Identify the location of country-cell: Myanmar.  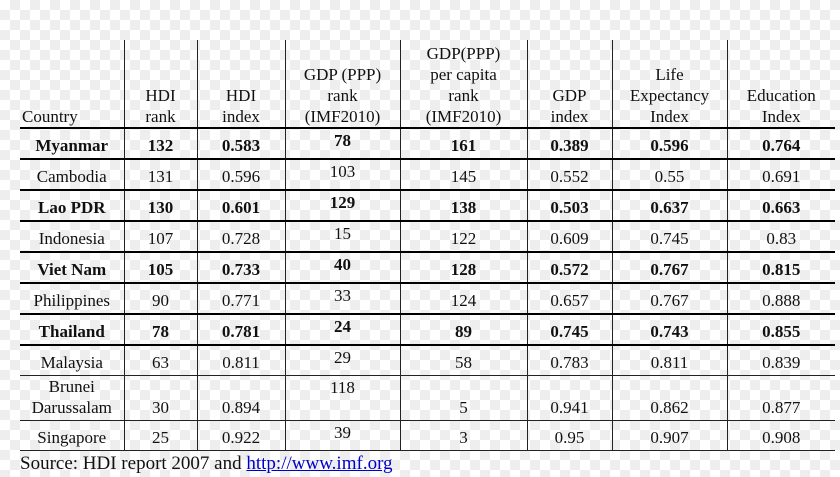
(72, 144).